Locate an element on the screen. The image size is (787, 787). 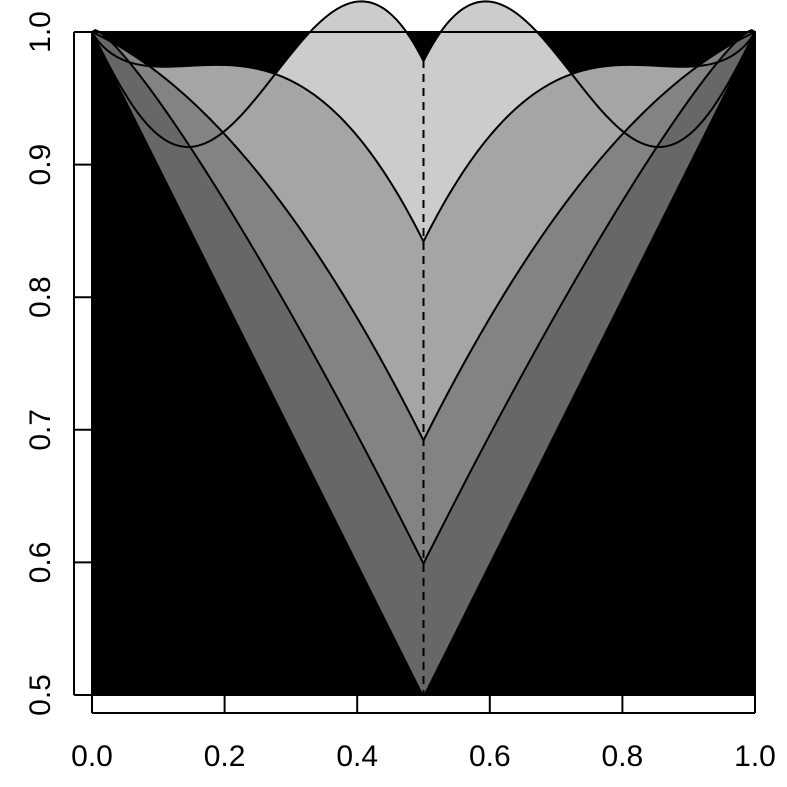
x-tick-label-0: 0.0 is located at coordinates (92, 756).